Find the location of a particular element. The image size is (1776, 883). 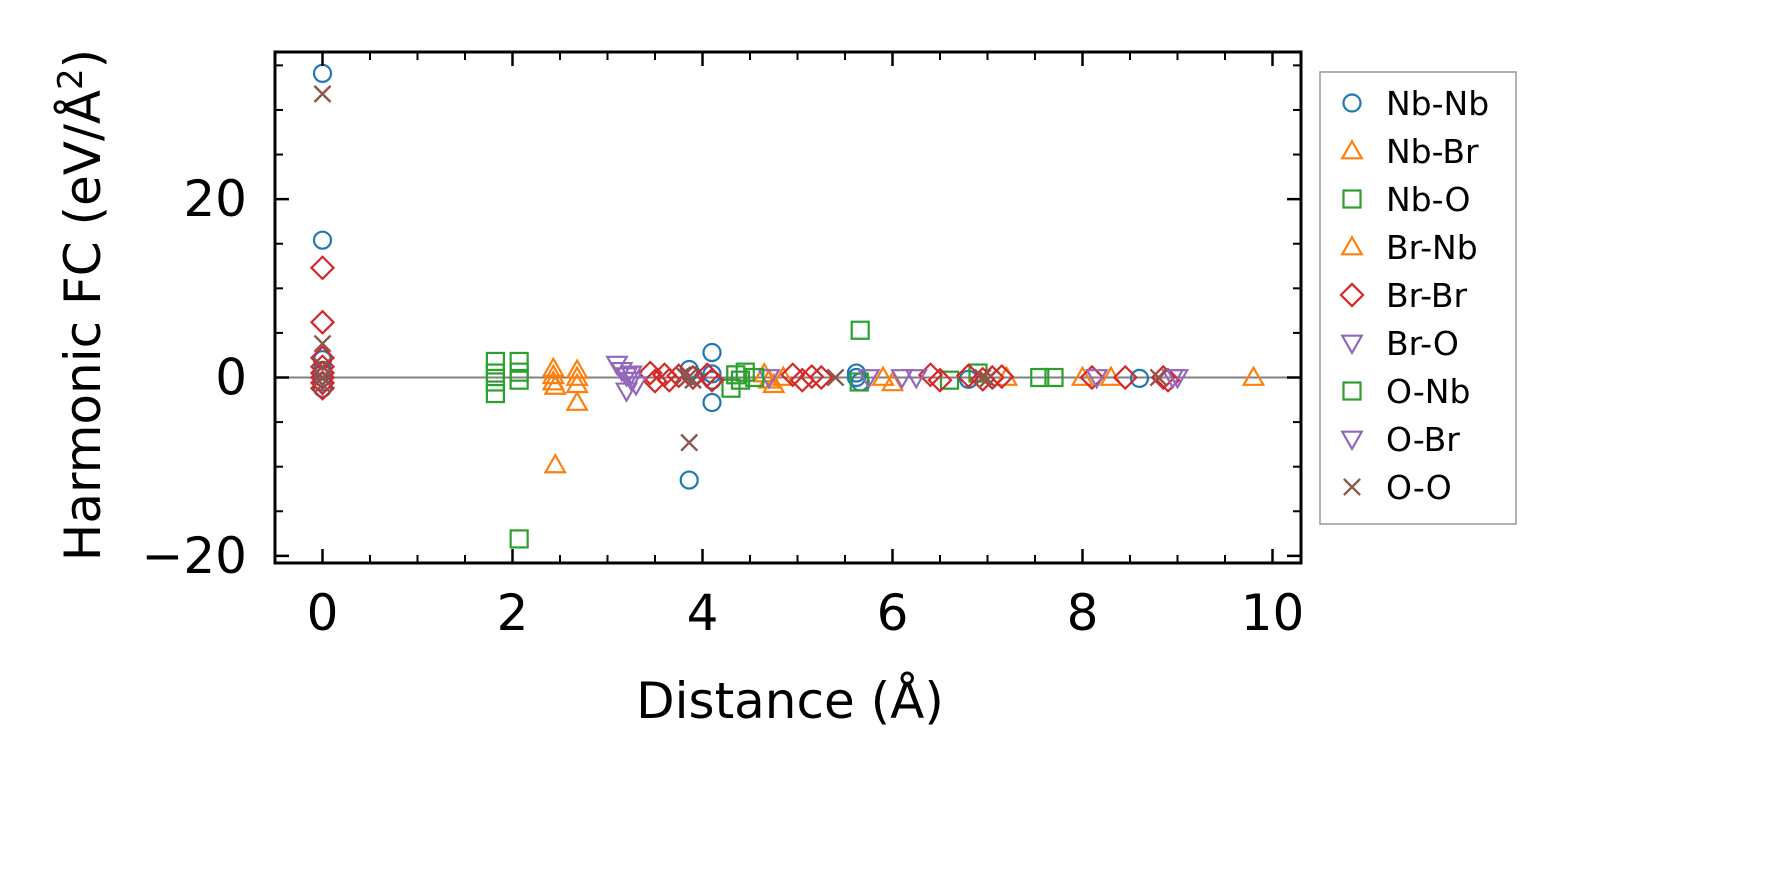

y-axis-title-main: Harmonic FC (eV/Å is located at coordinates (83, 325).